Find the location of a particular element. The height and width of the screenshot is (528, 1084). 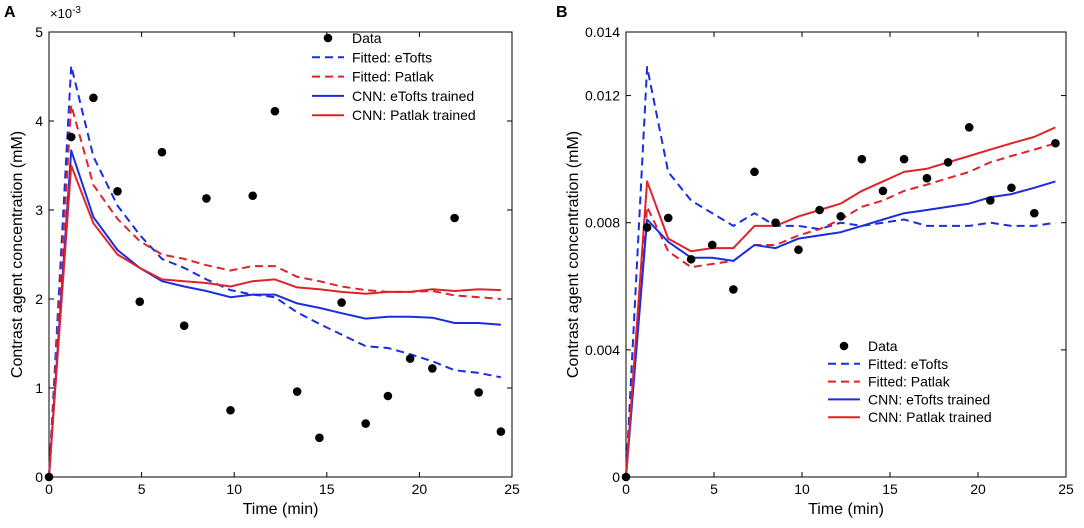

y-tick-label: 5 is located at coordinates (39, 32).